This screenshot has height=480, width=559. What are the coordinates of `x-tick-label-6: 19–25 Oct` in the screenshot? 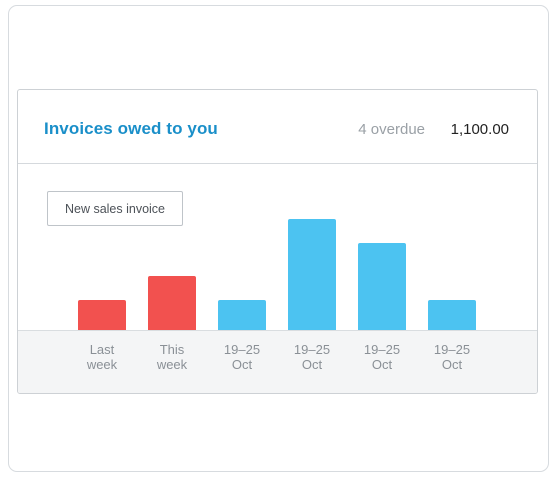 It's located at (452, 357).